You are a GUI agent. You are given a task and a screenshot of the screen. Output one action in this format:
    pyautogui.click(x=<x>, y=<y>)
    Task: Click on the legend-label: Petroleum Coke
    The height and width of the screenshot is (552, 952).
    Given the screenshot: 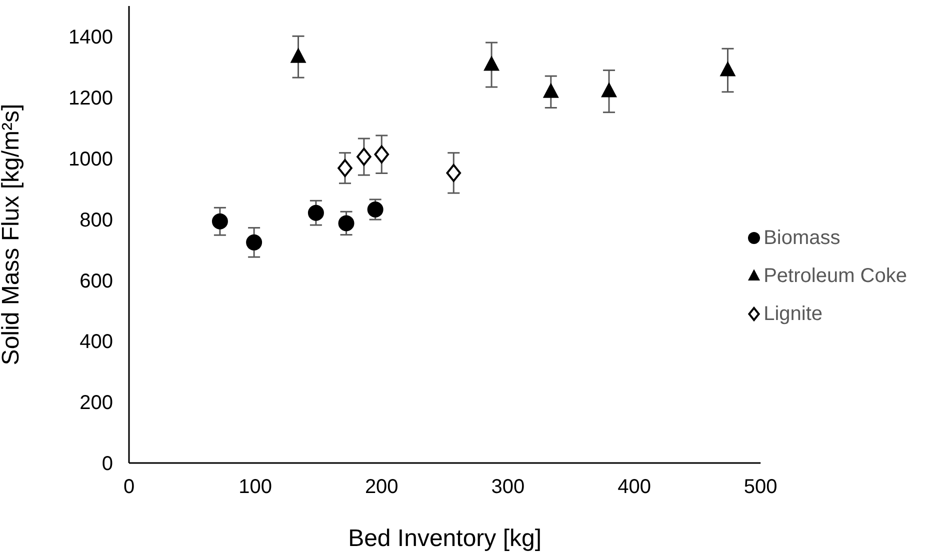 What is the action you would take?
    pyautogui.click(x=835, y=276)
    